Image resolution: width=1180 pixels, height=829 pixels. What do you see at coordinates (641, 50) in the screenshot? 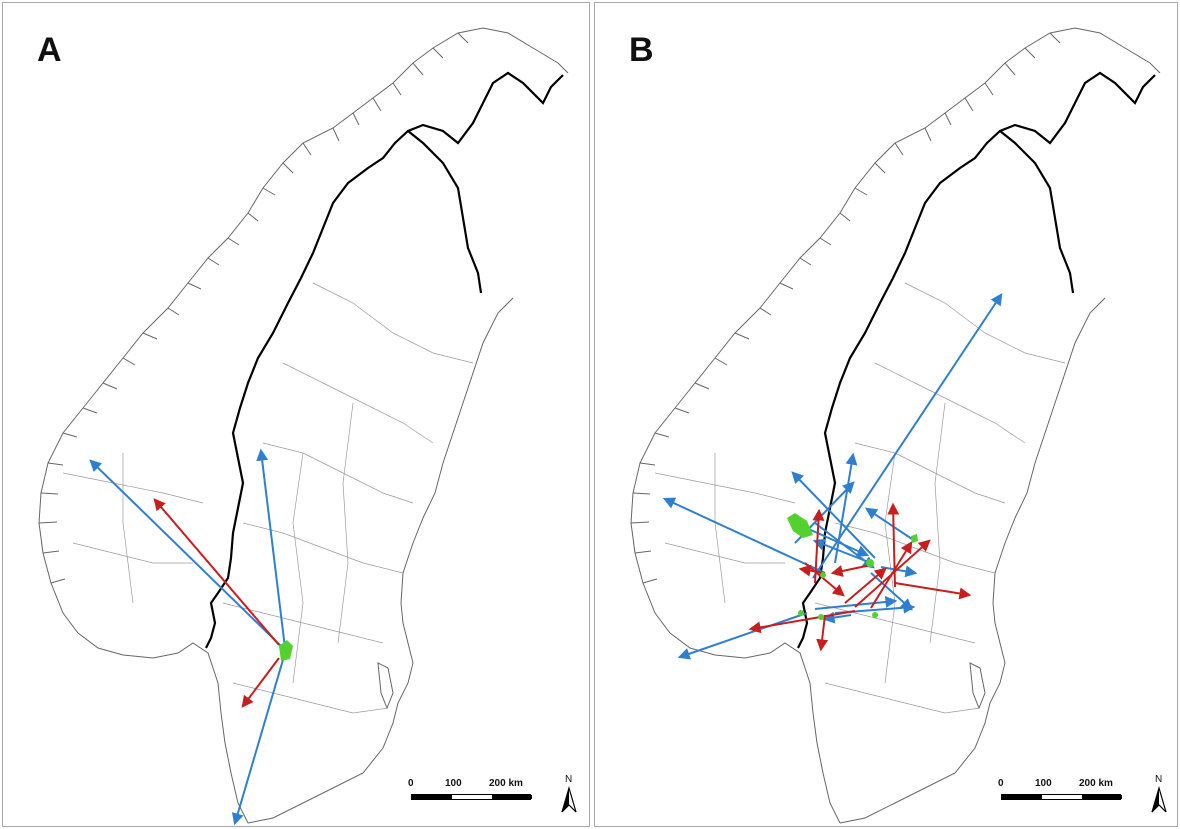
I see `panel-label: B` at bounding box center [641, 50].